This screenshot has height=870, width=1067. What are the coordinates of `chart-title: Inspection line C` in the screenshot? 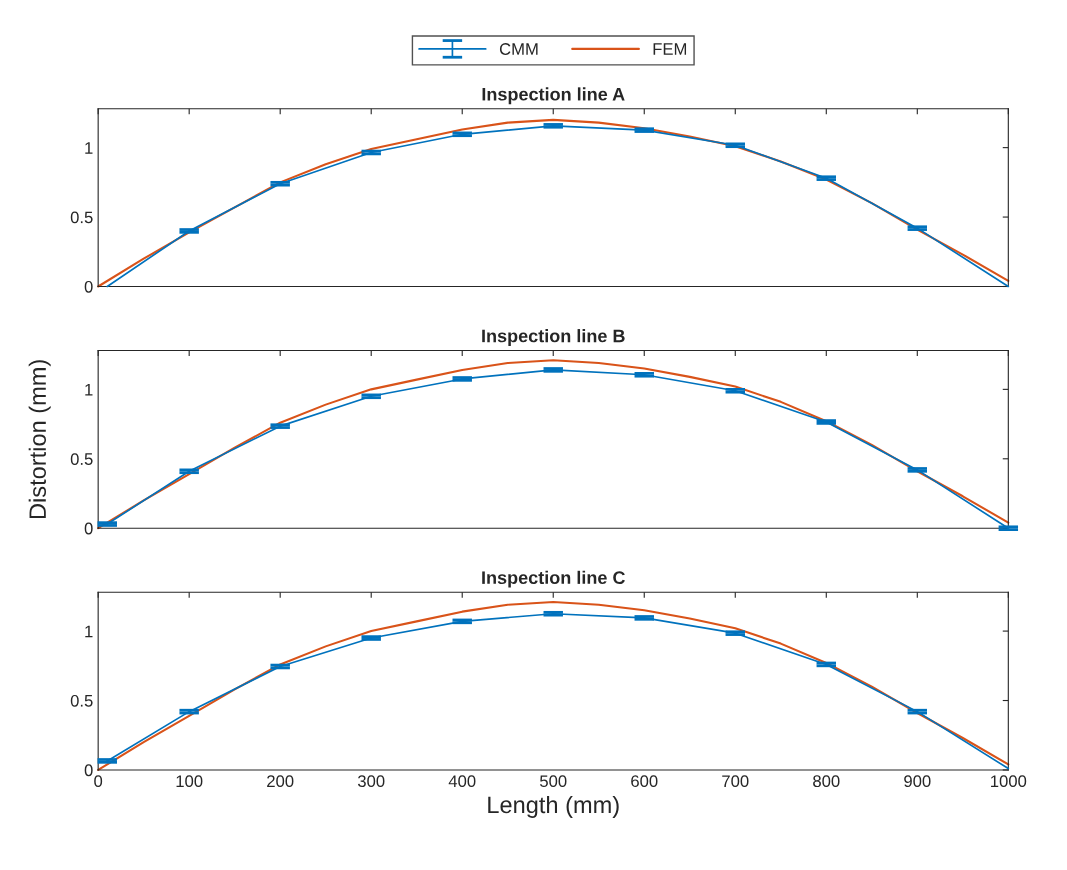 It's located at (553, 579).